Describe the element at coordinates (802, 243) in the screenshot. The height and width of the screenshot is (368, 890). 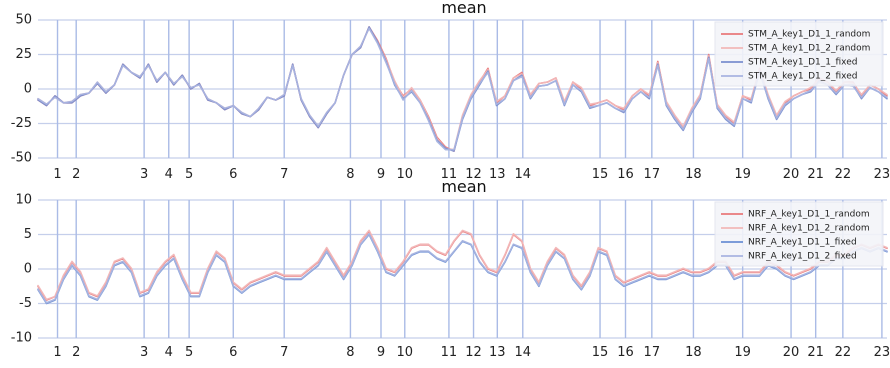
I see `legend-entry: NRF_A_key1_D1_1_fixed` at that location.